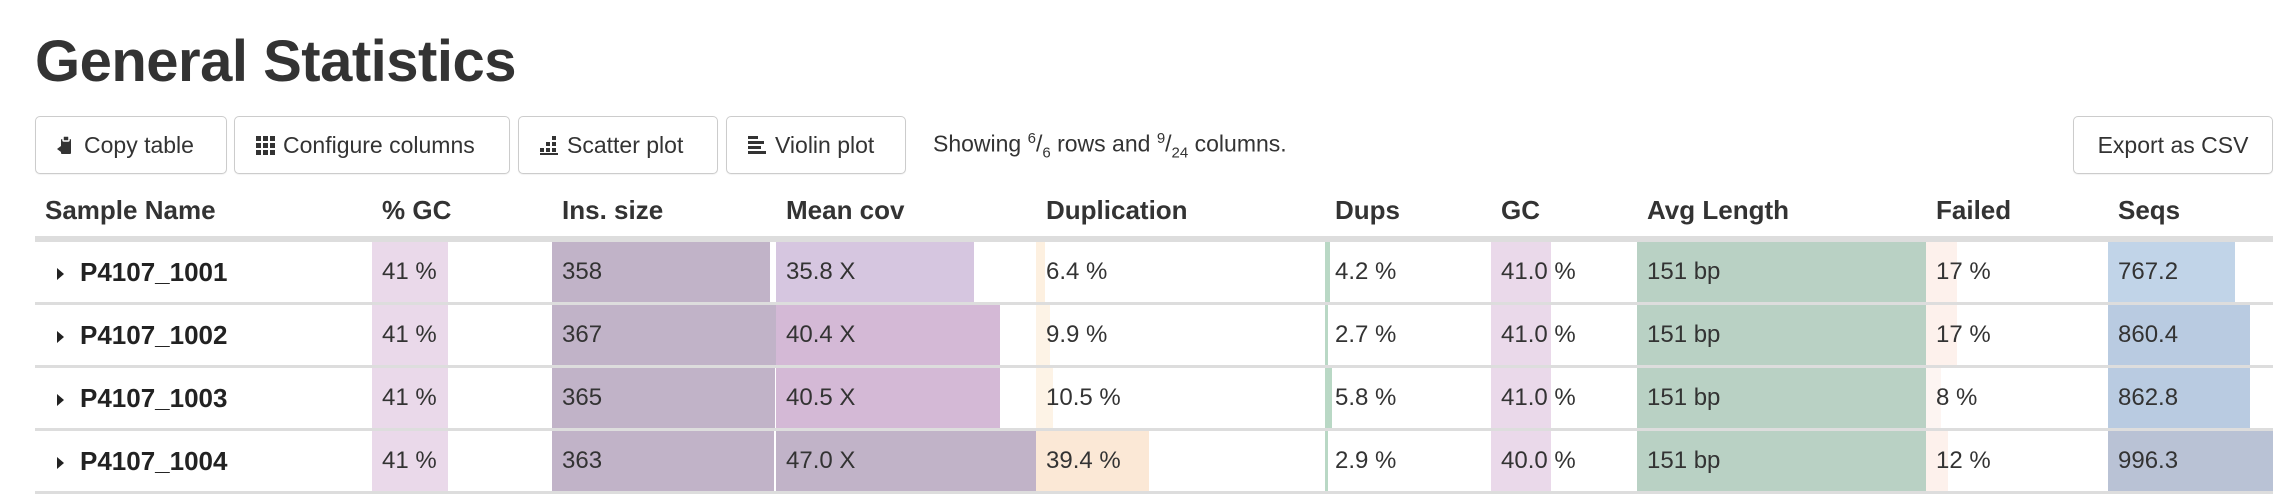 Image resolution: width=2288 pixels, height=494 pixels. Describe the element at coordinates (1366, 397) in the screenshot. I see `cell-value: 5.8 %` at that location.